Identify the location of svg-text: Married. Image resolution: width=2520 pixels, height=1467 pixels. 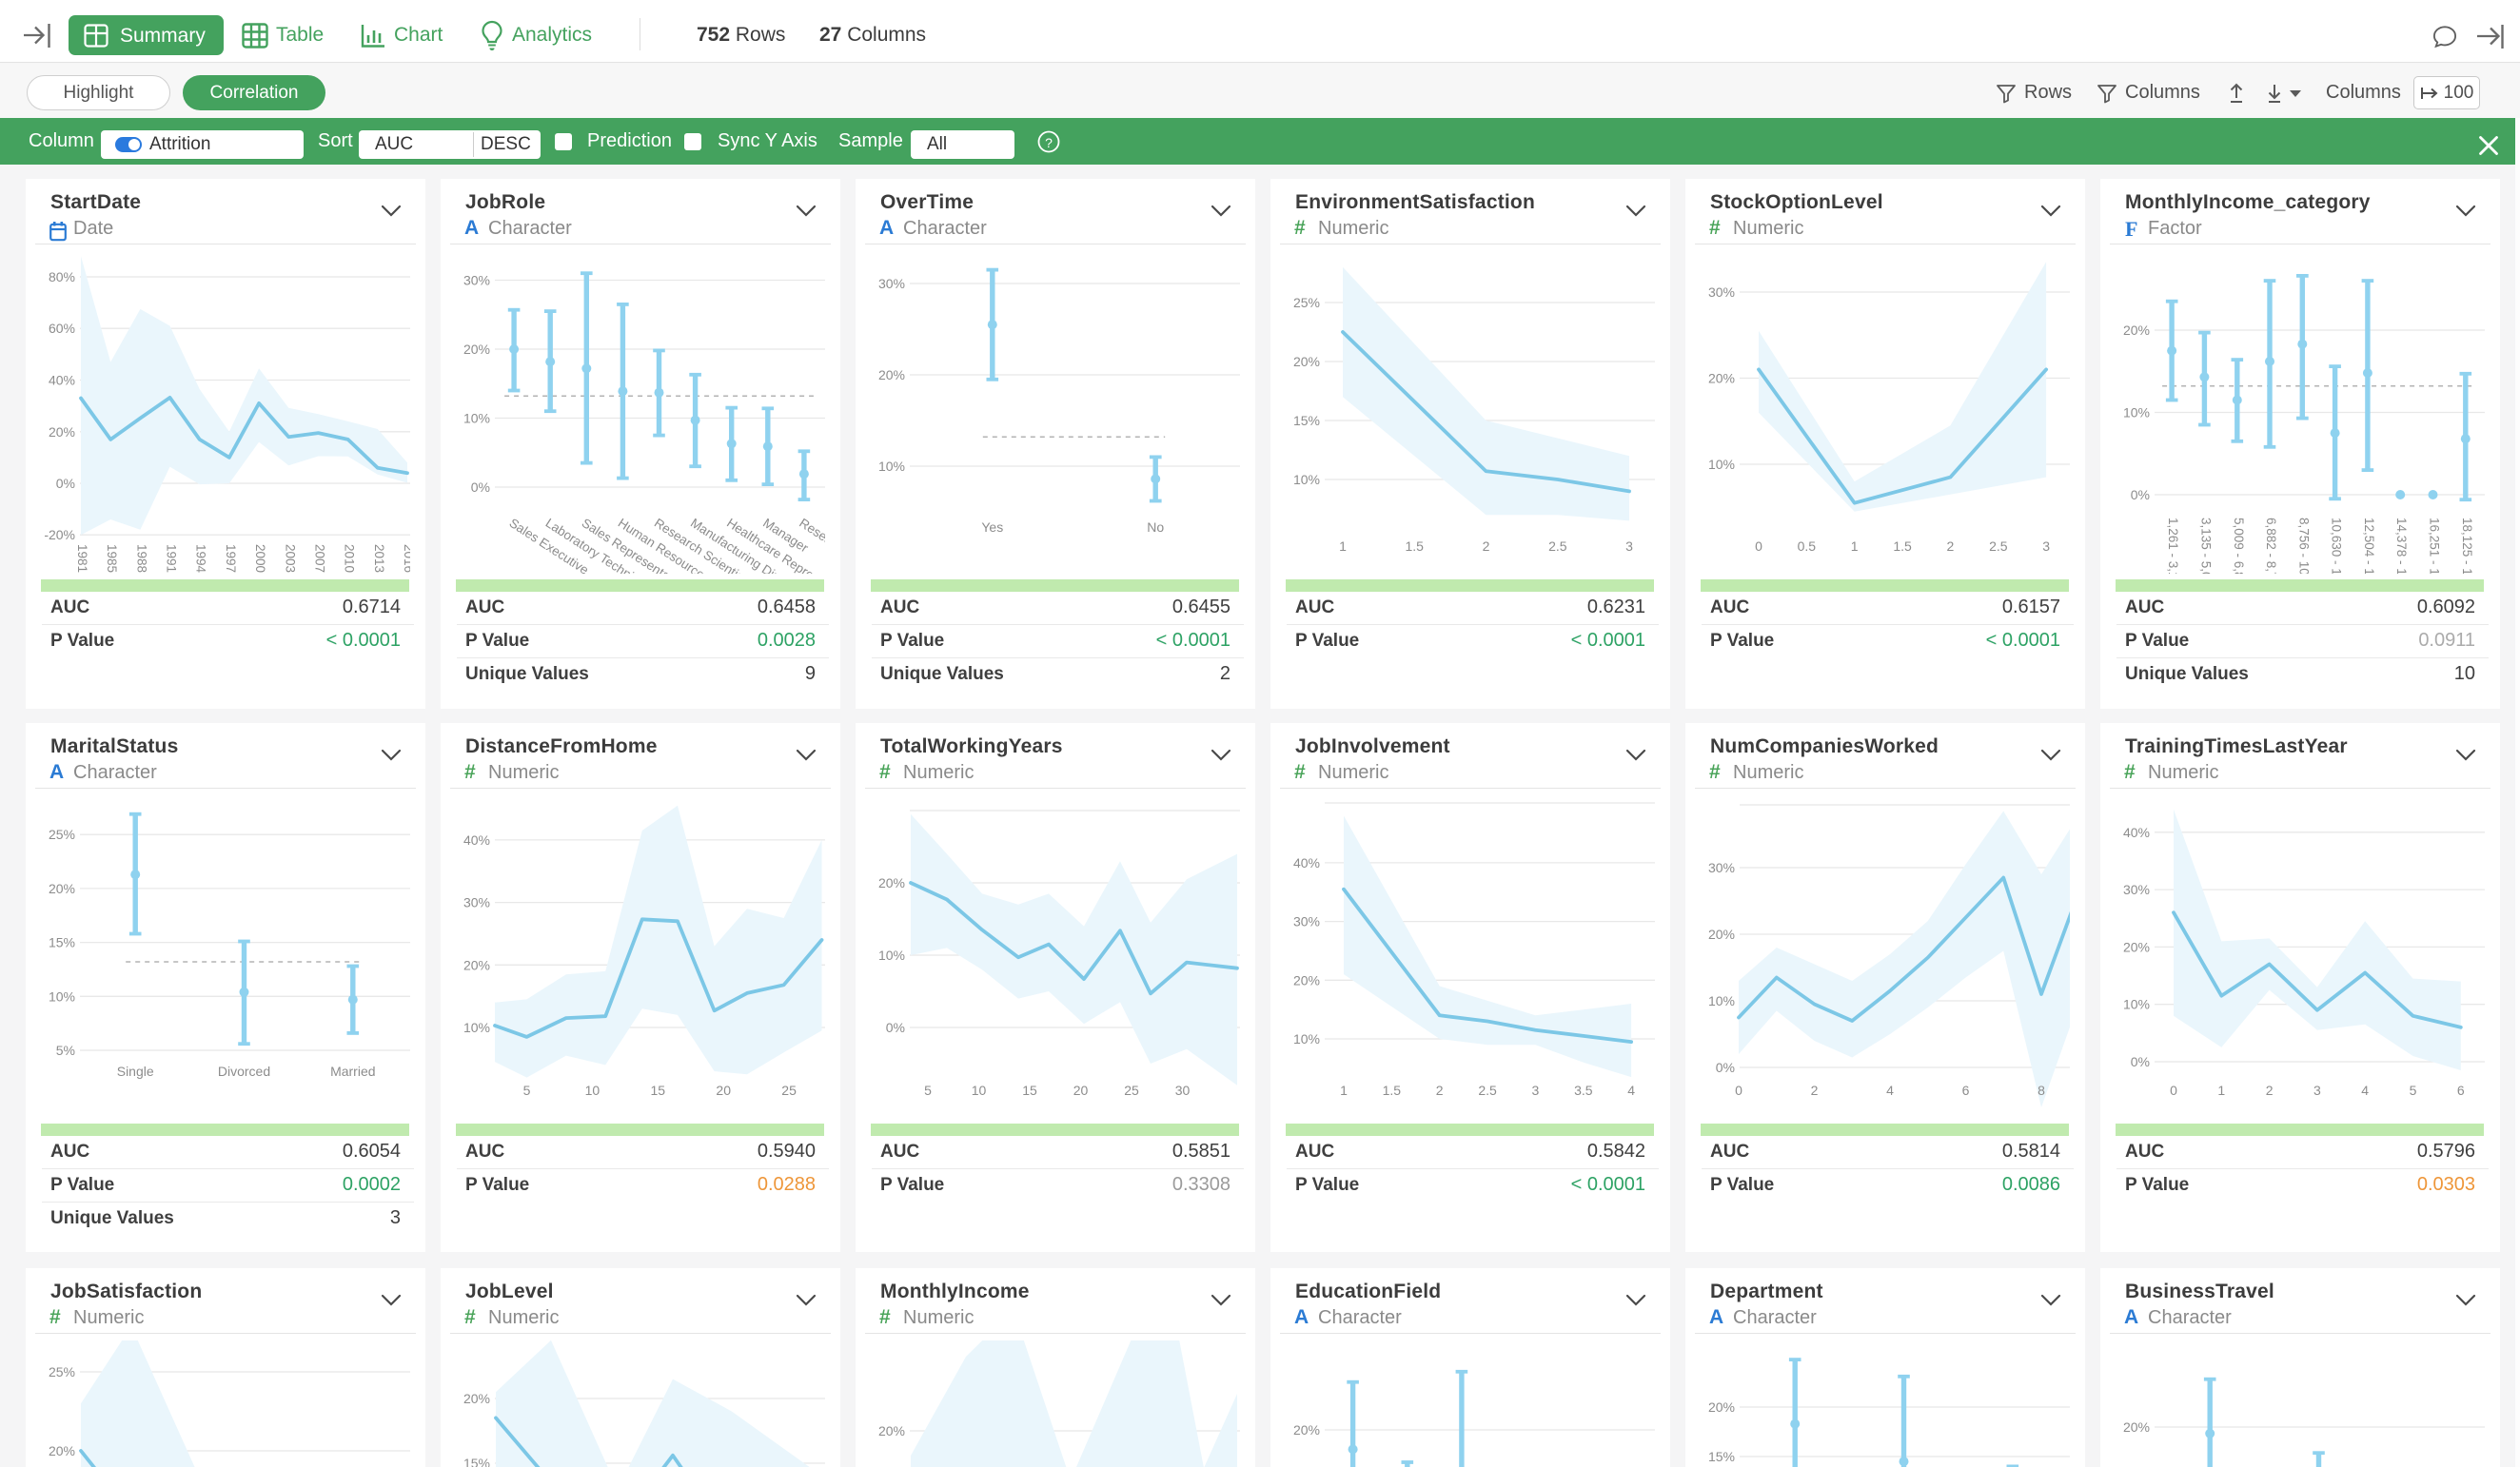
(352, 1071).